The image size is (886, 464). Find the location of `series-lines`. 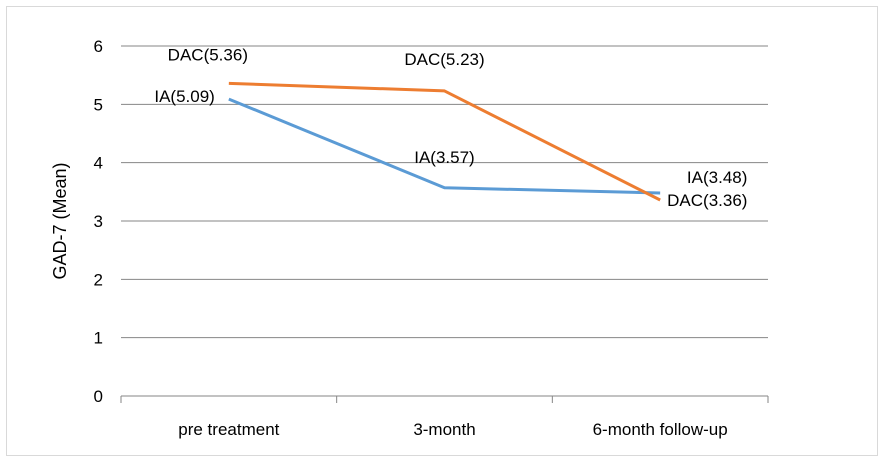

series-lines is located at coordinates (444, 141).